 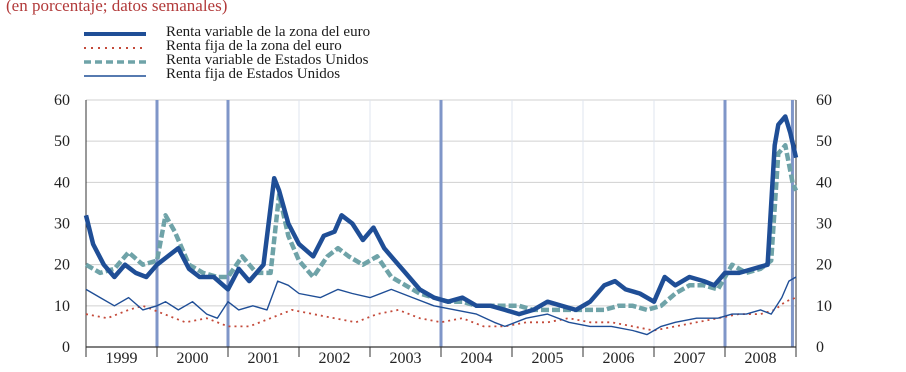 I want to click on legend-label: Renta variable de Estados Unidos, so click(x=267, y=60).